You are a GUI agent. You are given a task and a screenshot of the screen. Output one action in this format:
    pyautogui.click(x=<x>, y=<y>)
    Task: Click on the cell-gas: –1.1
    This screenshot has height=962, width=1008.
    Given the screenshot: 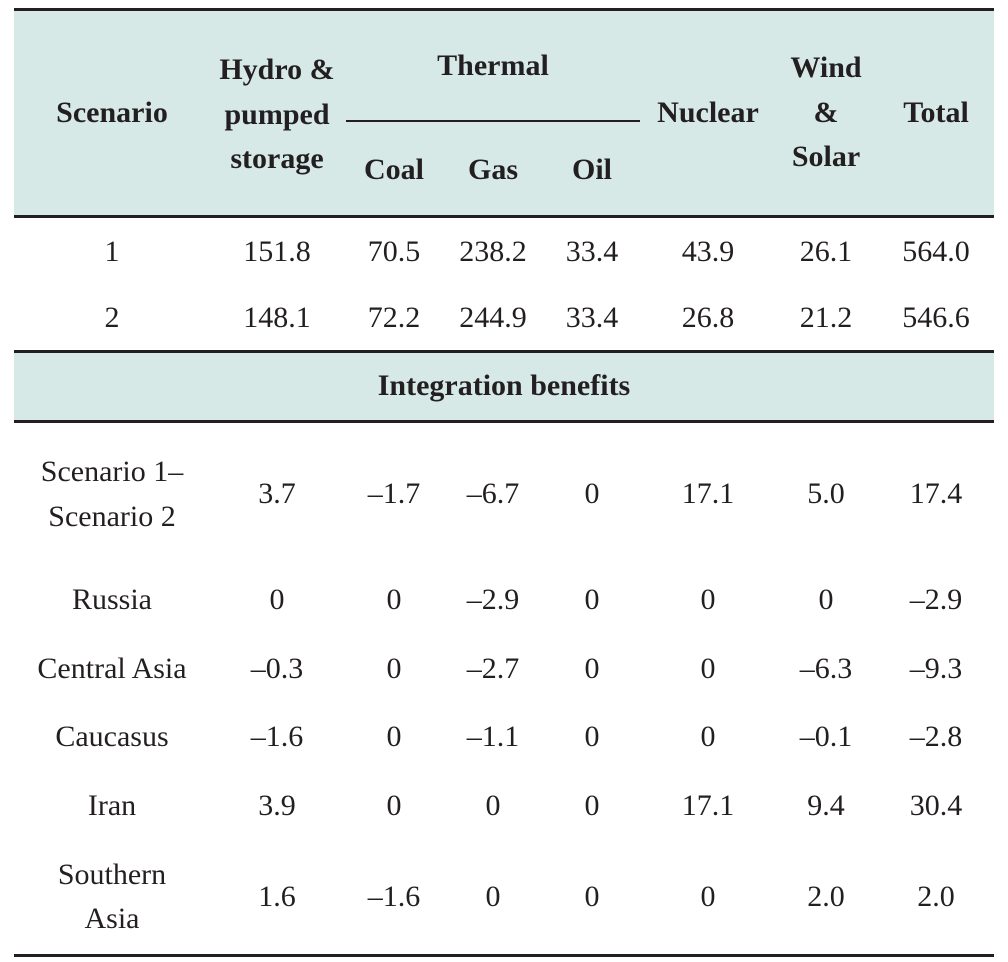 What is the action you would take?
    pyautogui.click(x=493, y=737)
    